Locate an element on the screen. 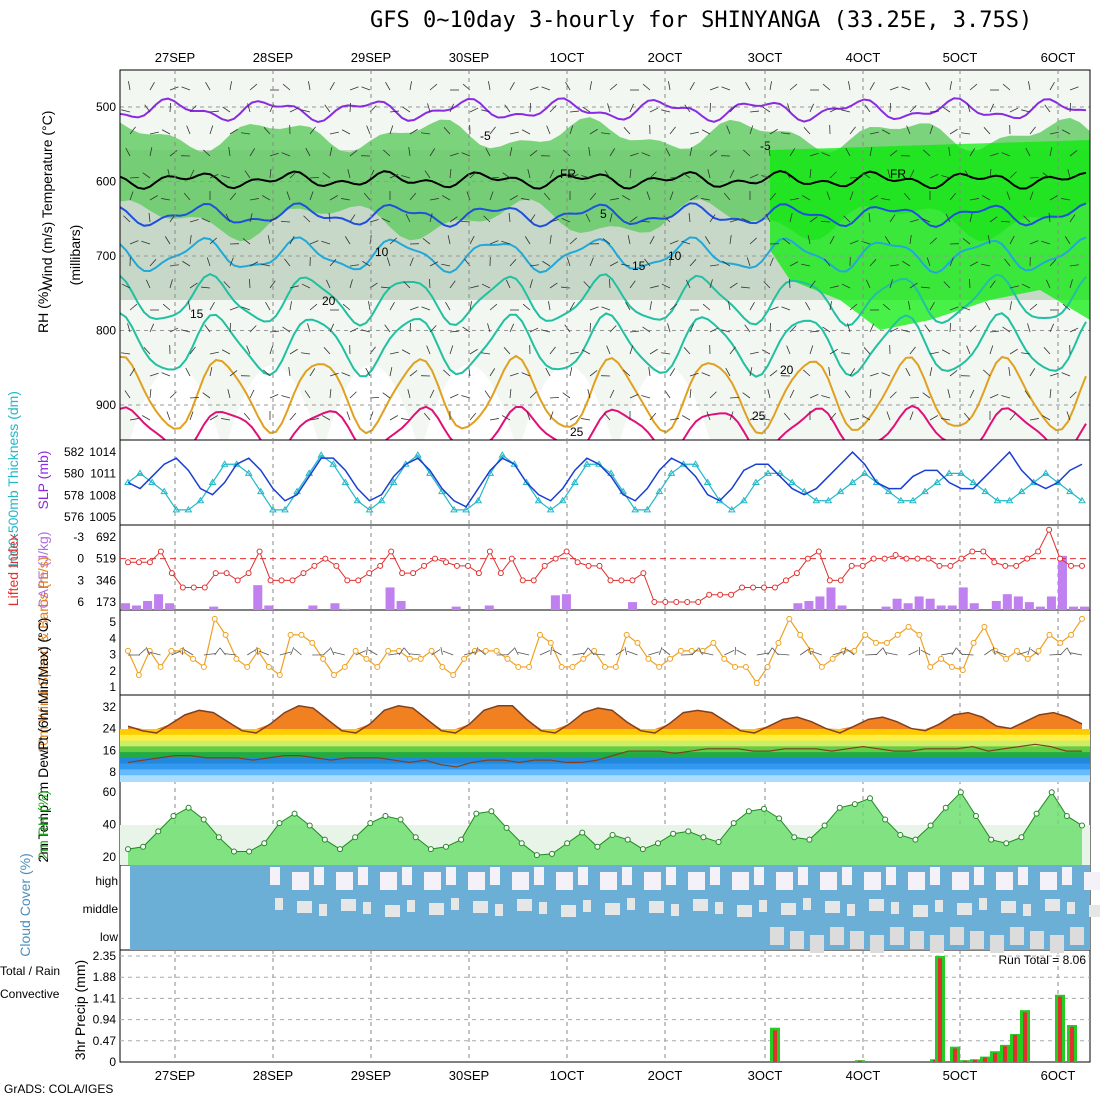 The width and height of the screenshot is (1100, 1100). cape-bar is located at coordinates (831, 598).